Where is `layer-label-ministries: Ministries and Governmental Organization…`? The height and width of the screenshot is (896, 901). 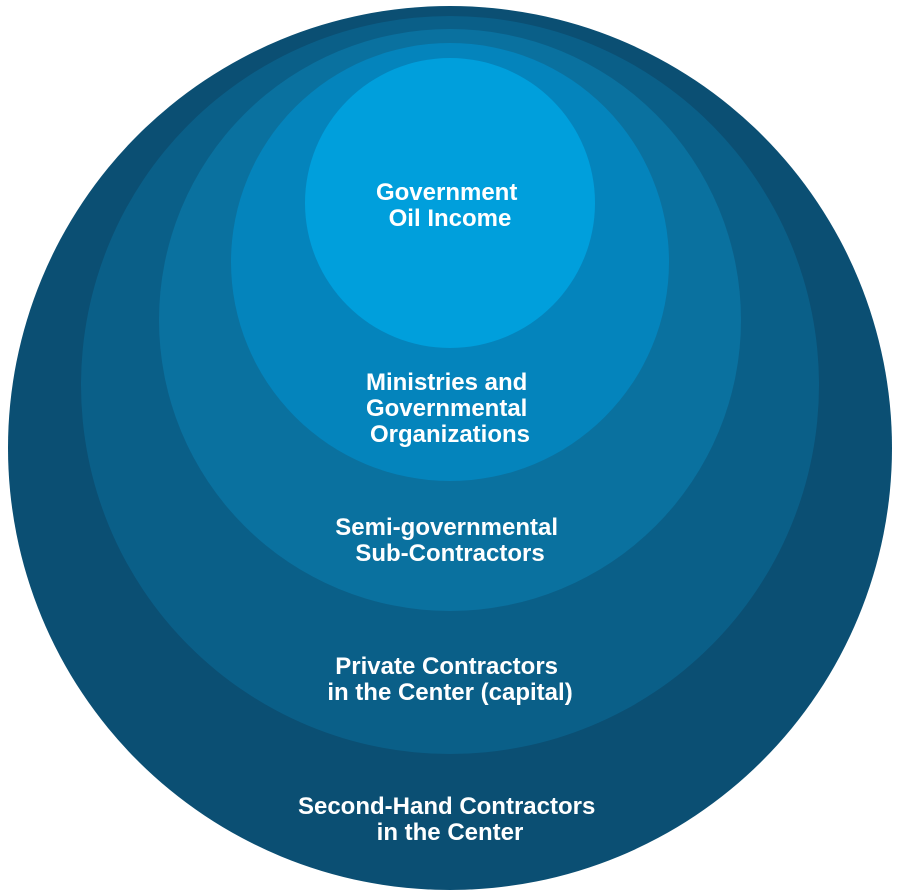
layer-label-ministries: Ministries and Governmental Organization… is located at coordinates (450, 408).